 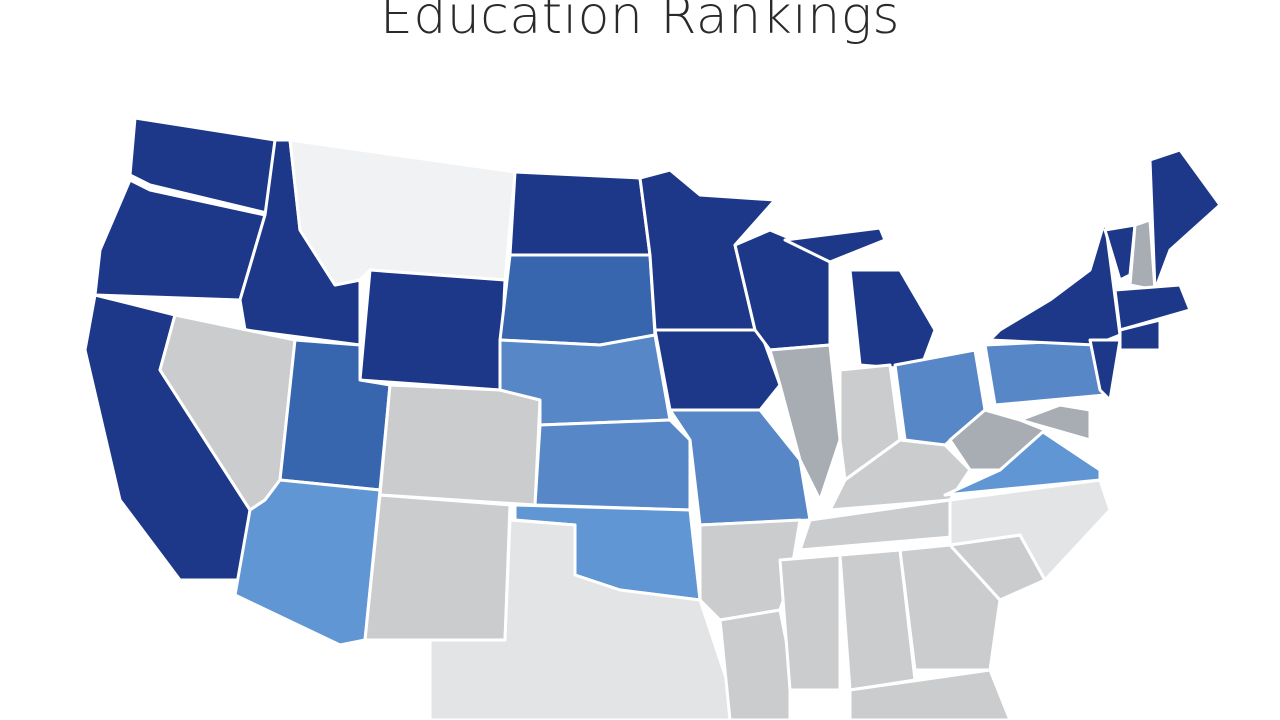 I want to click on map-title: Education Rankings, so click(x=640, y=23).